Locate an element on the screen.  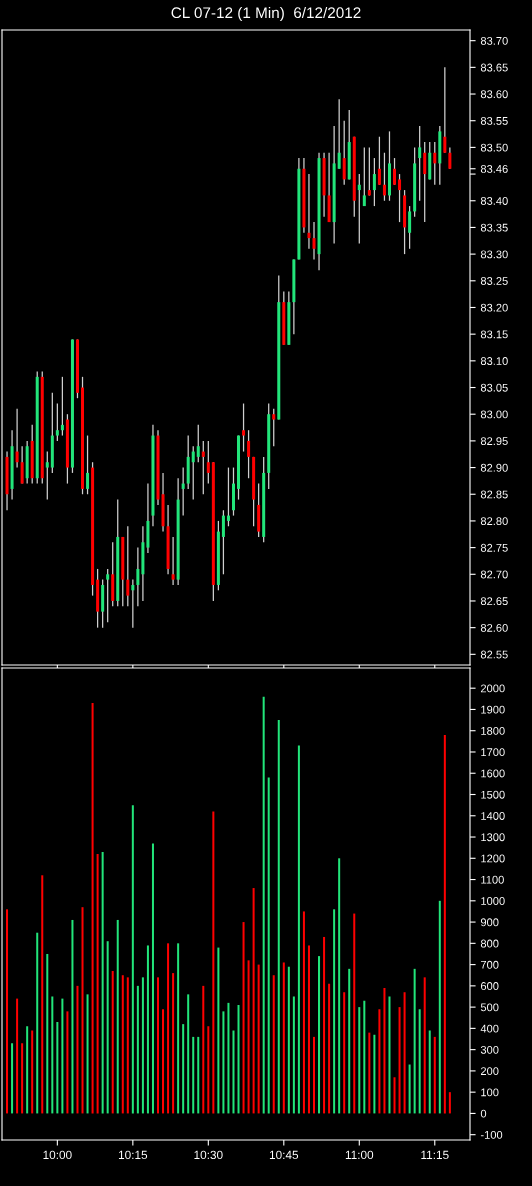
y-tick-label: 83.65 is located at coordinates (494, 67).